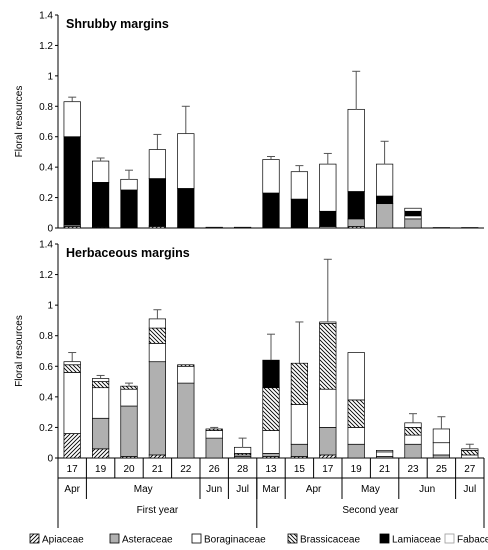 This screenshot has height=550, width=488. I want to click on x-tick-label: 22, so click(186, 469).